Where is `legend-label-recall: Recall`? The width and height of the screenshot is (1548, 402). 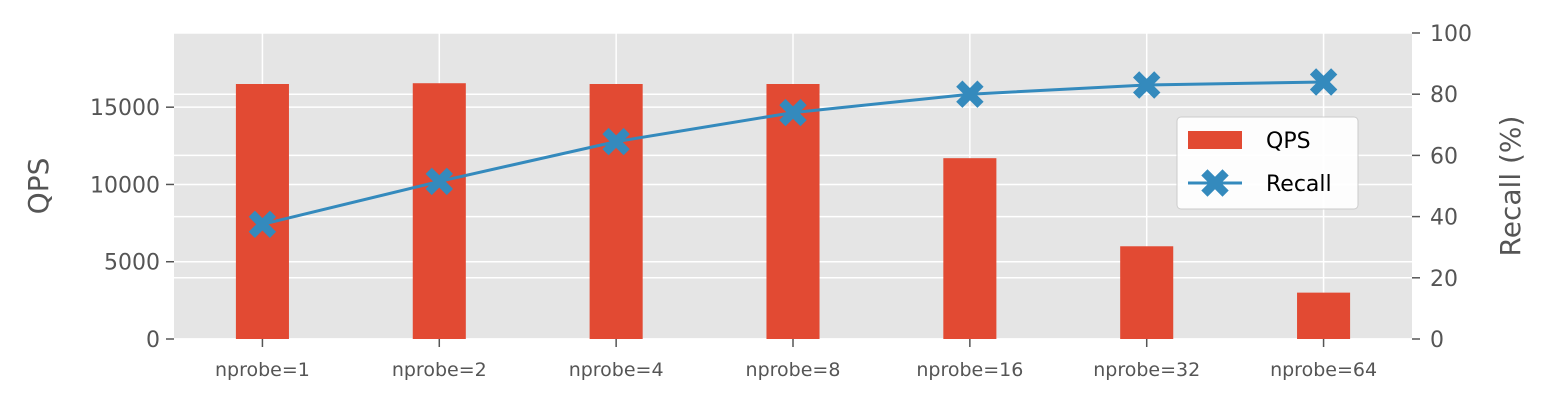
legend-label-recall: Recall is located at coordinates (1299, 184).